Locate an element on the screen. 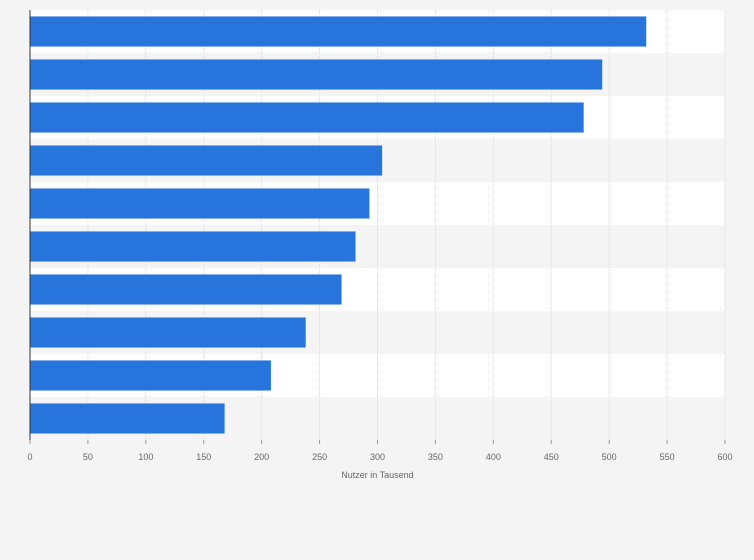  x-axis-ticks: 0 50 100 150 200 250 300 350 400 450 500 550 600 is located at coordinates (380, 451).